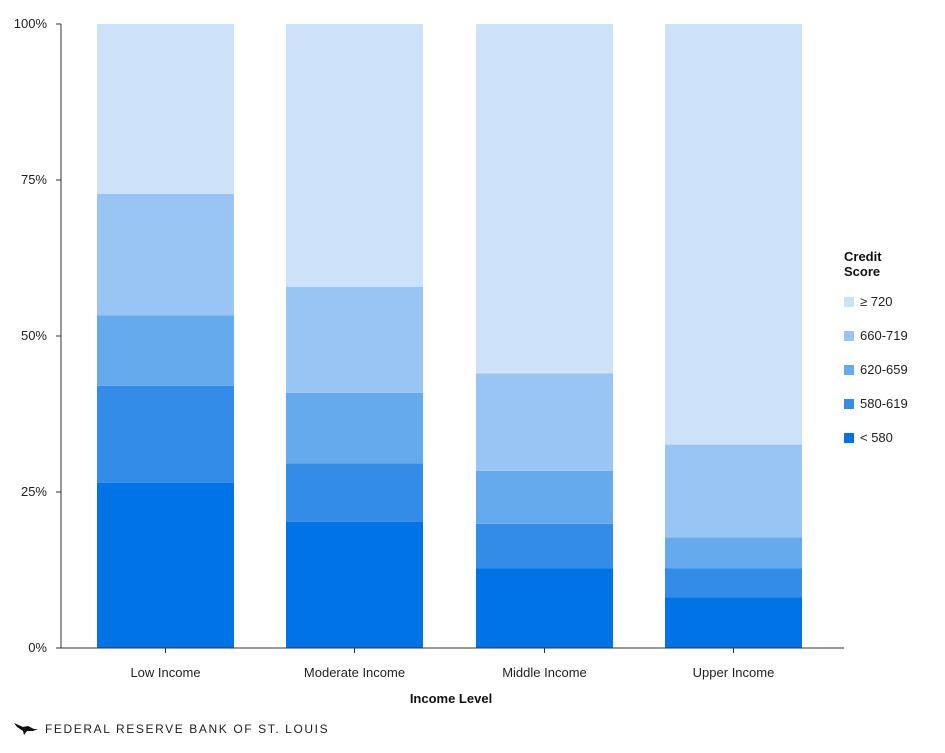 The height and width of the screenshot is (753, 945). Describe the element at coordinates (876, 437) in the screenshot. I see `legend-label: < 580` at that location.